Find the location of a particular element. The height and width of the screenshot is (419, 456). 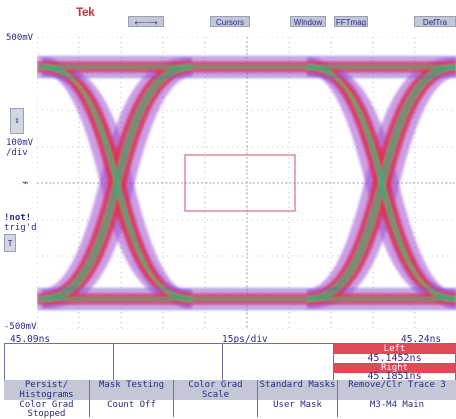

right-cursor-label: Right is located at coordinates (394, 368).